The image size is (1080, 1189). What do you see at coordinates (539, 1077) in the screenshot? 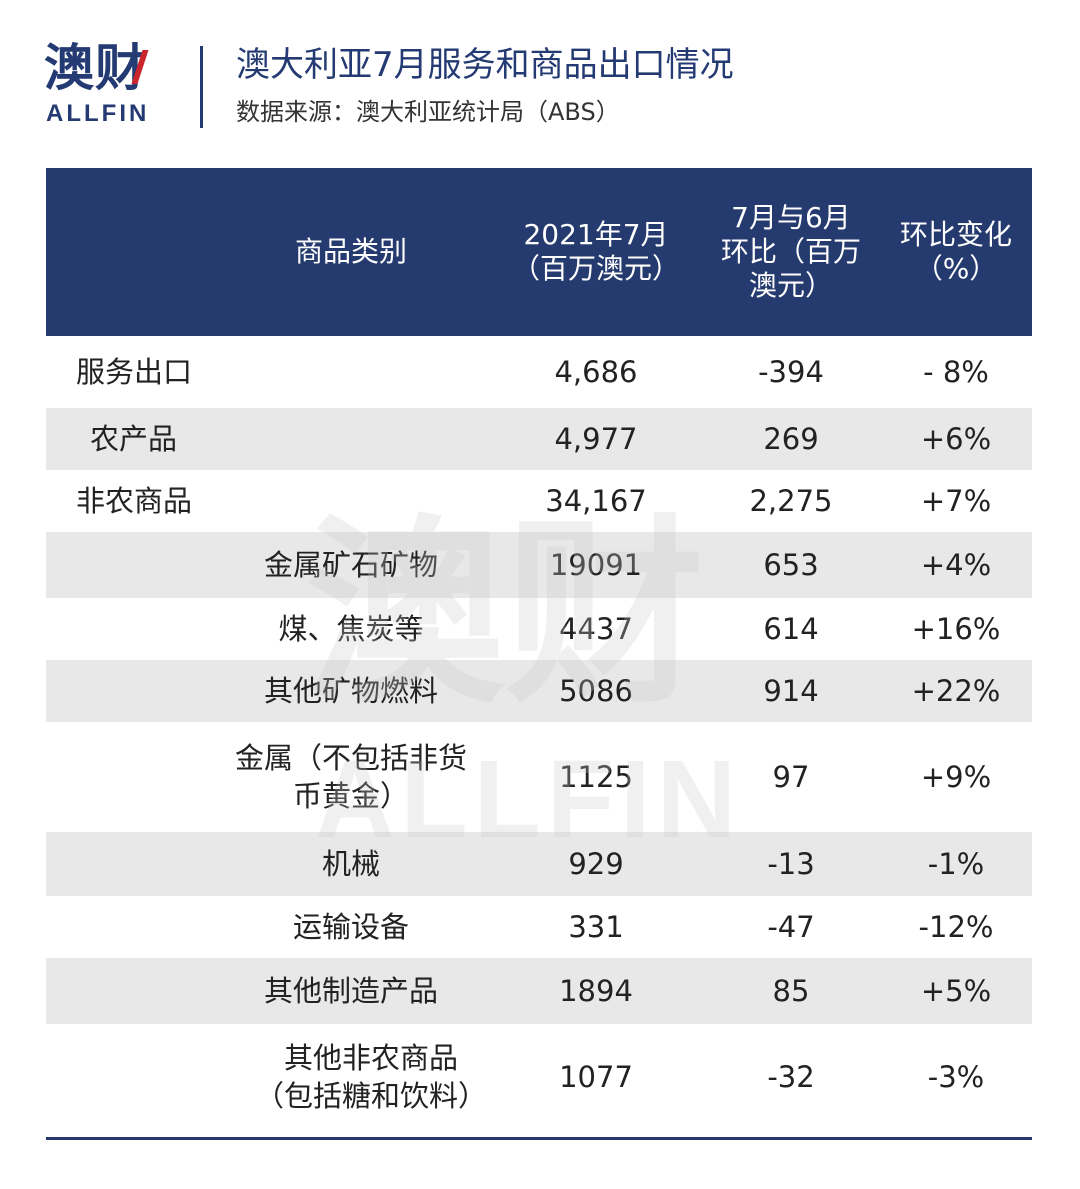
I see `table-row: 其他非农商品 （包括糖和饮料） 1077 -32 -3%` at bounding box center [539, 1077].